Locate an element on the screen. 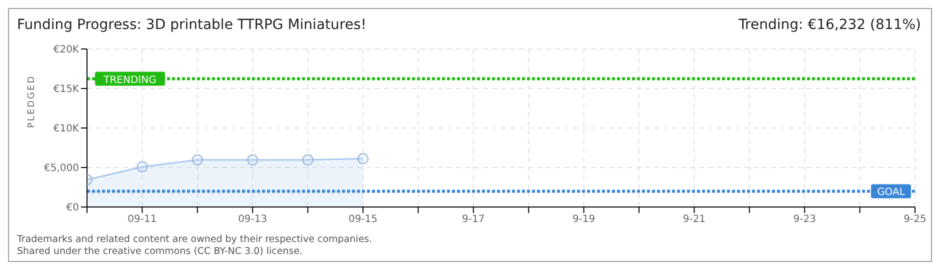  x-tick-label: 9-25 is located at coordinates (915, 220).